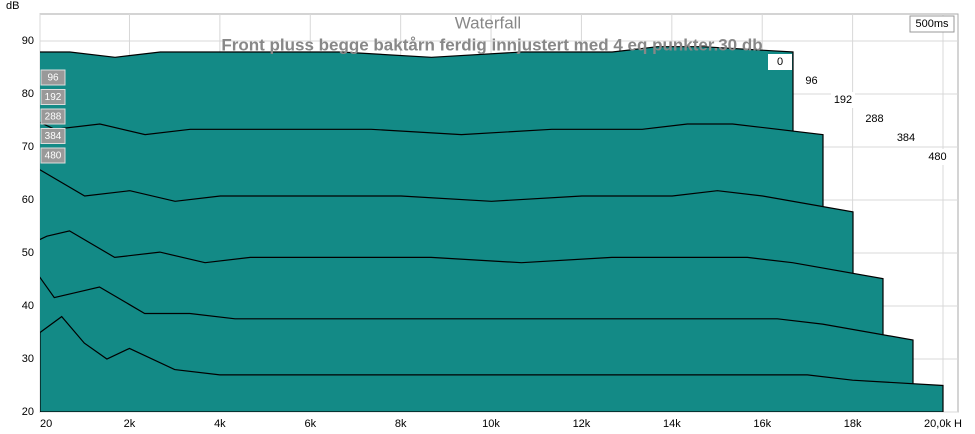 The width and height of the screenshot is (975, 434). I want to click on y-tick-label: 70, so click(28, 147).